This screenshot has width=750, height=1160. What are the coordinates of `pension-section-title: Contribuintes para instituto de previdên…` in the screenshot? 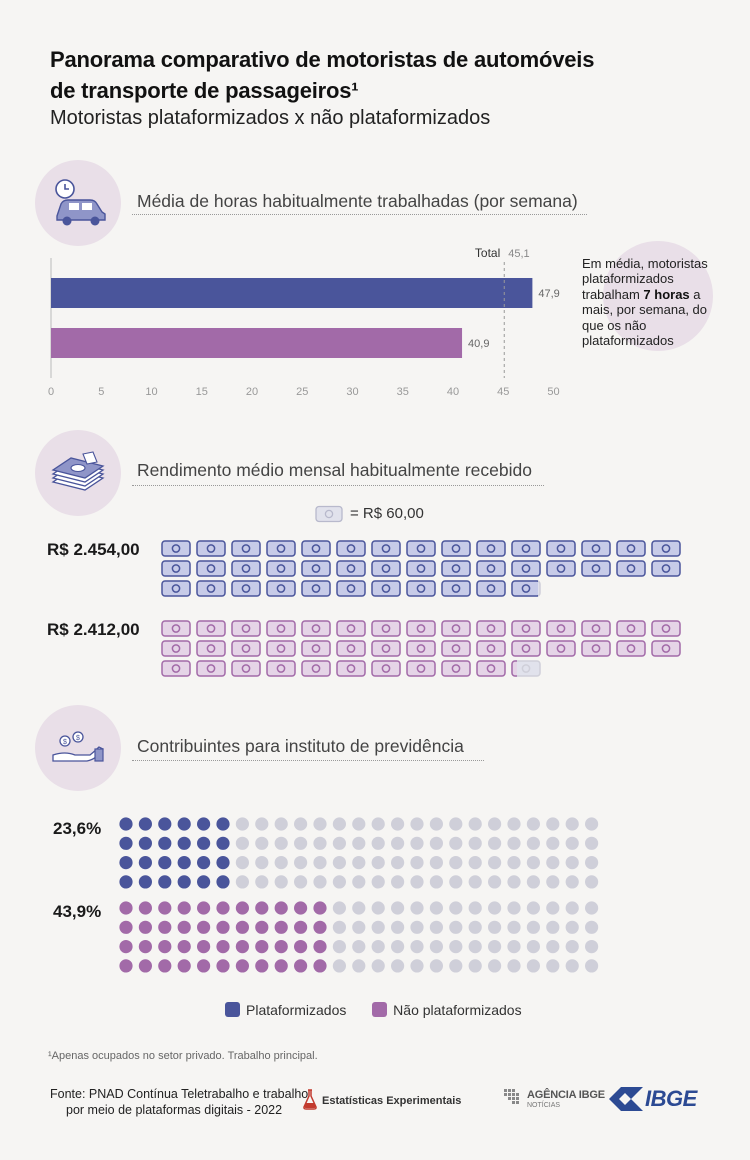 It's located at (300, 746).